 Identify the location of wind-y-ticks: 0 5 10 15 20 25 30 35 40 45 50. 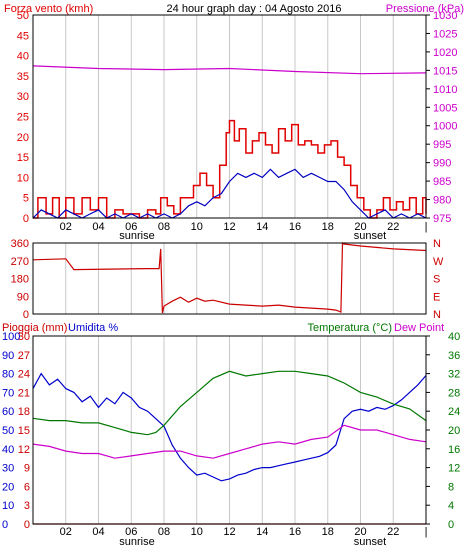
(23, 117).